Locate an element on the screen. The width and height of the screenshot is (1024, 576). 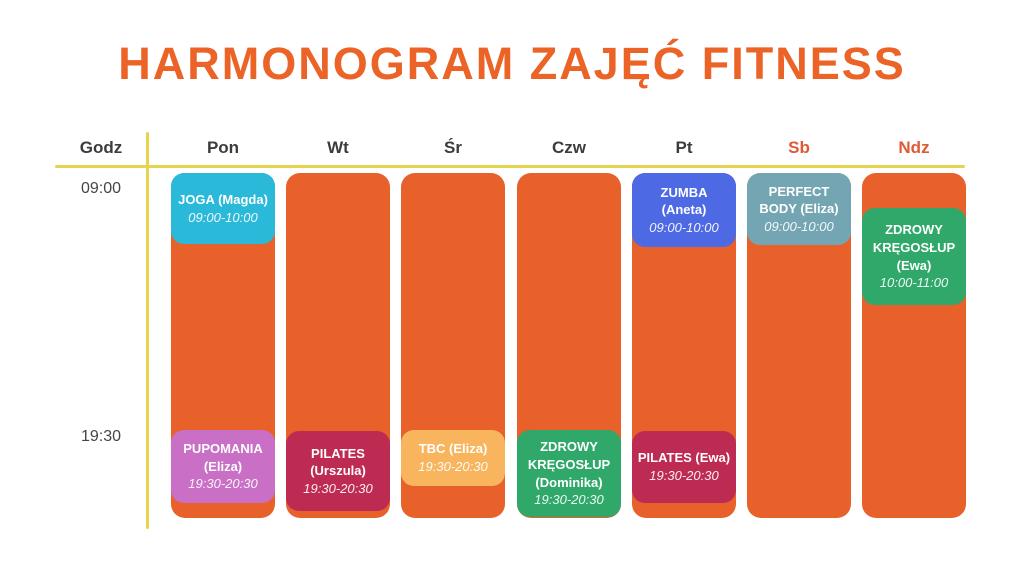
event-title: ZUMBA (Aneta) is located at coordinates (684, 201).